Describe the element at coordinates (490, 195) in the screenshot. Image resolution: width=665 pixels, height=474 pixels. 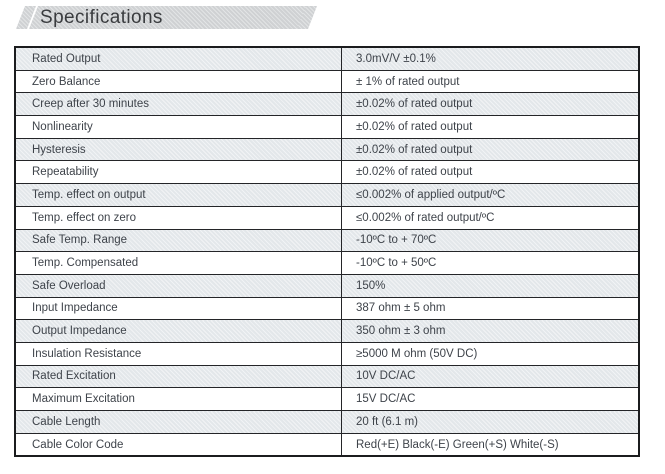
I see `spec-value: ≤0.002% of applied output/ºC` at that location.